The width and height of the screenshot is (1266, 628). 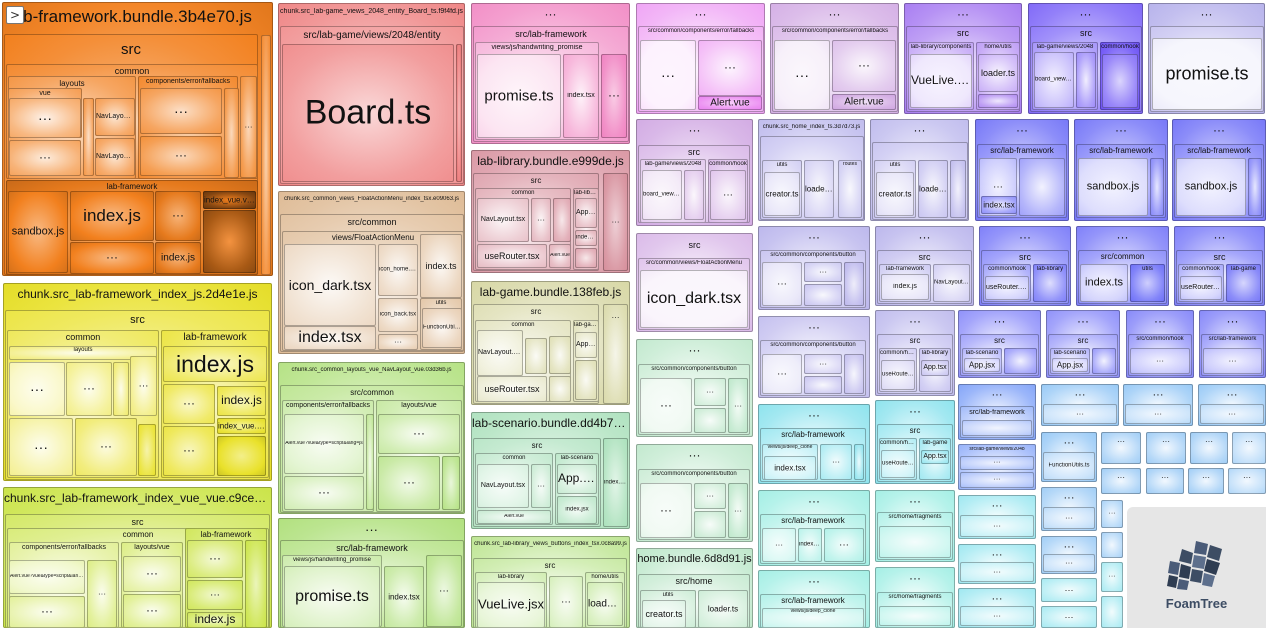 I want to click on treemap-cell-app_jsx: App.jsx, so click(x=982, y=365).